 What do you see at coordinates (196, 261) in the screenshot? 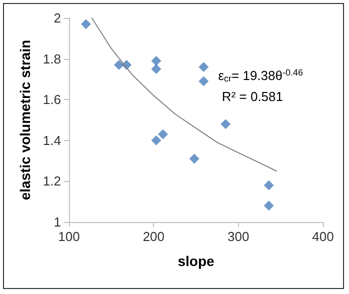
I see `x-axis-title: slope` at bounding box center [196, 261].